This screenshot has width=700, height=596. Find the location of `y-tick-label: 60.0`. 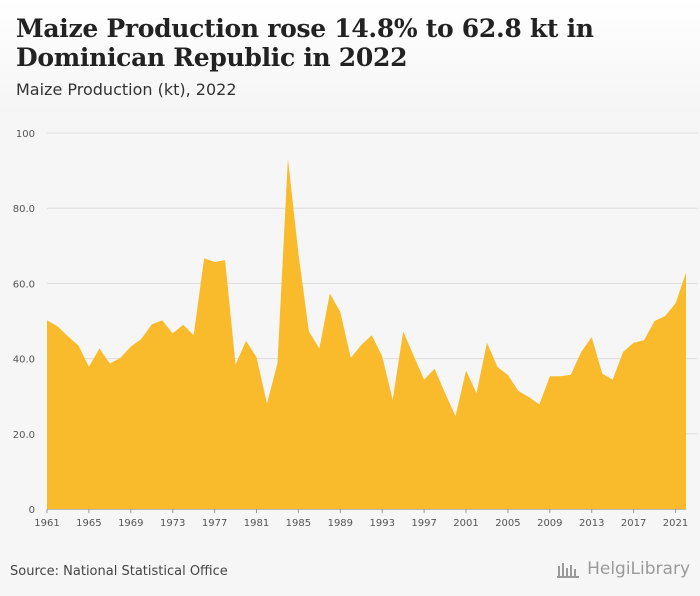

y-tick-label: 60.0 is located at coordinates (24, 284).